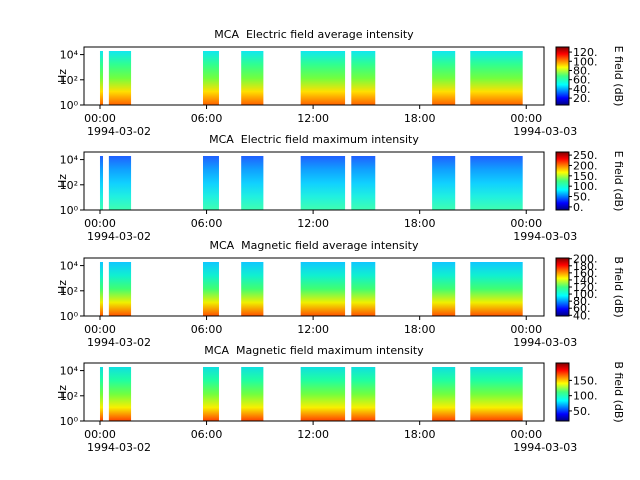 The image size is (640, 480). What do you see at coordinates (585, 280) in the screenshot?
I see `colorbar-tick-label: 140.` at bounding box center [585, 280].